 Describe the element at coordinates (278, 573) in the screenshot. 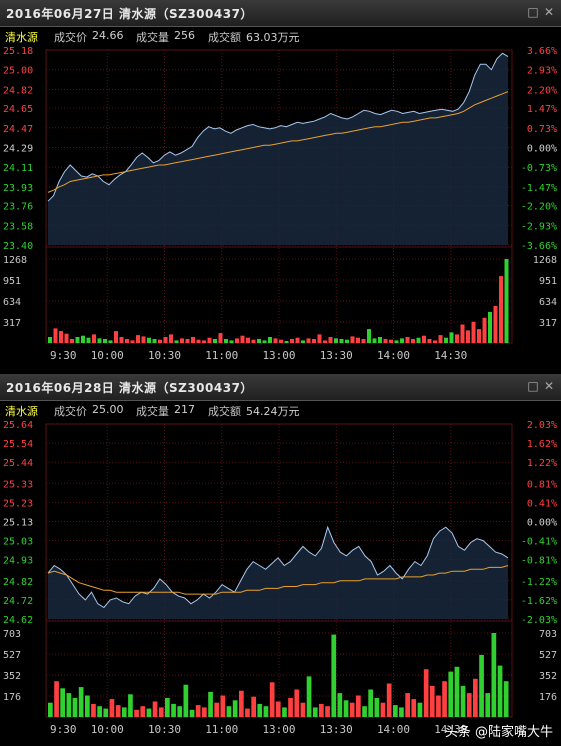

I see `price-area` at that location.